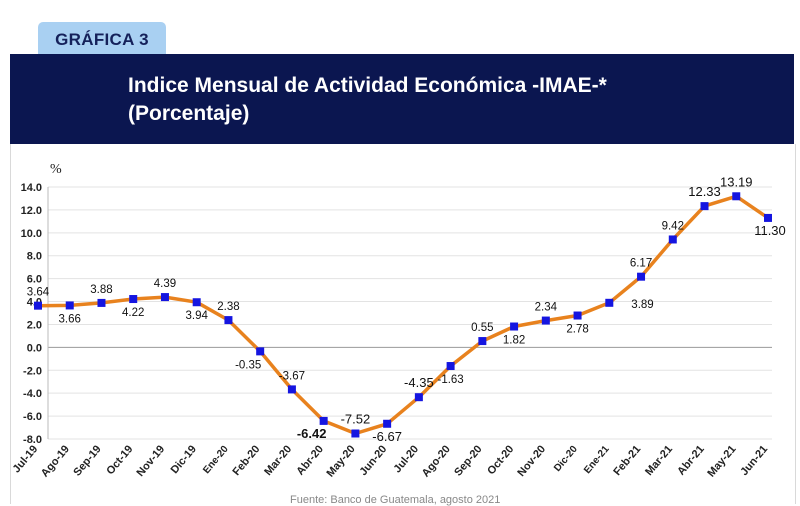 The height and width of the screenshot is (506, 800). I want to click on x-tick-label: Jul-20, so click(407, 459).